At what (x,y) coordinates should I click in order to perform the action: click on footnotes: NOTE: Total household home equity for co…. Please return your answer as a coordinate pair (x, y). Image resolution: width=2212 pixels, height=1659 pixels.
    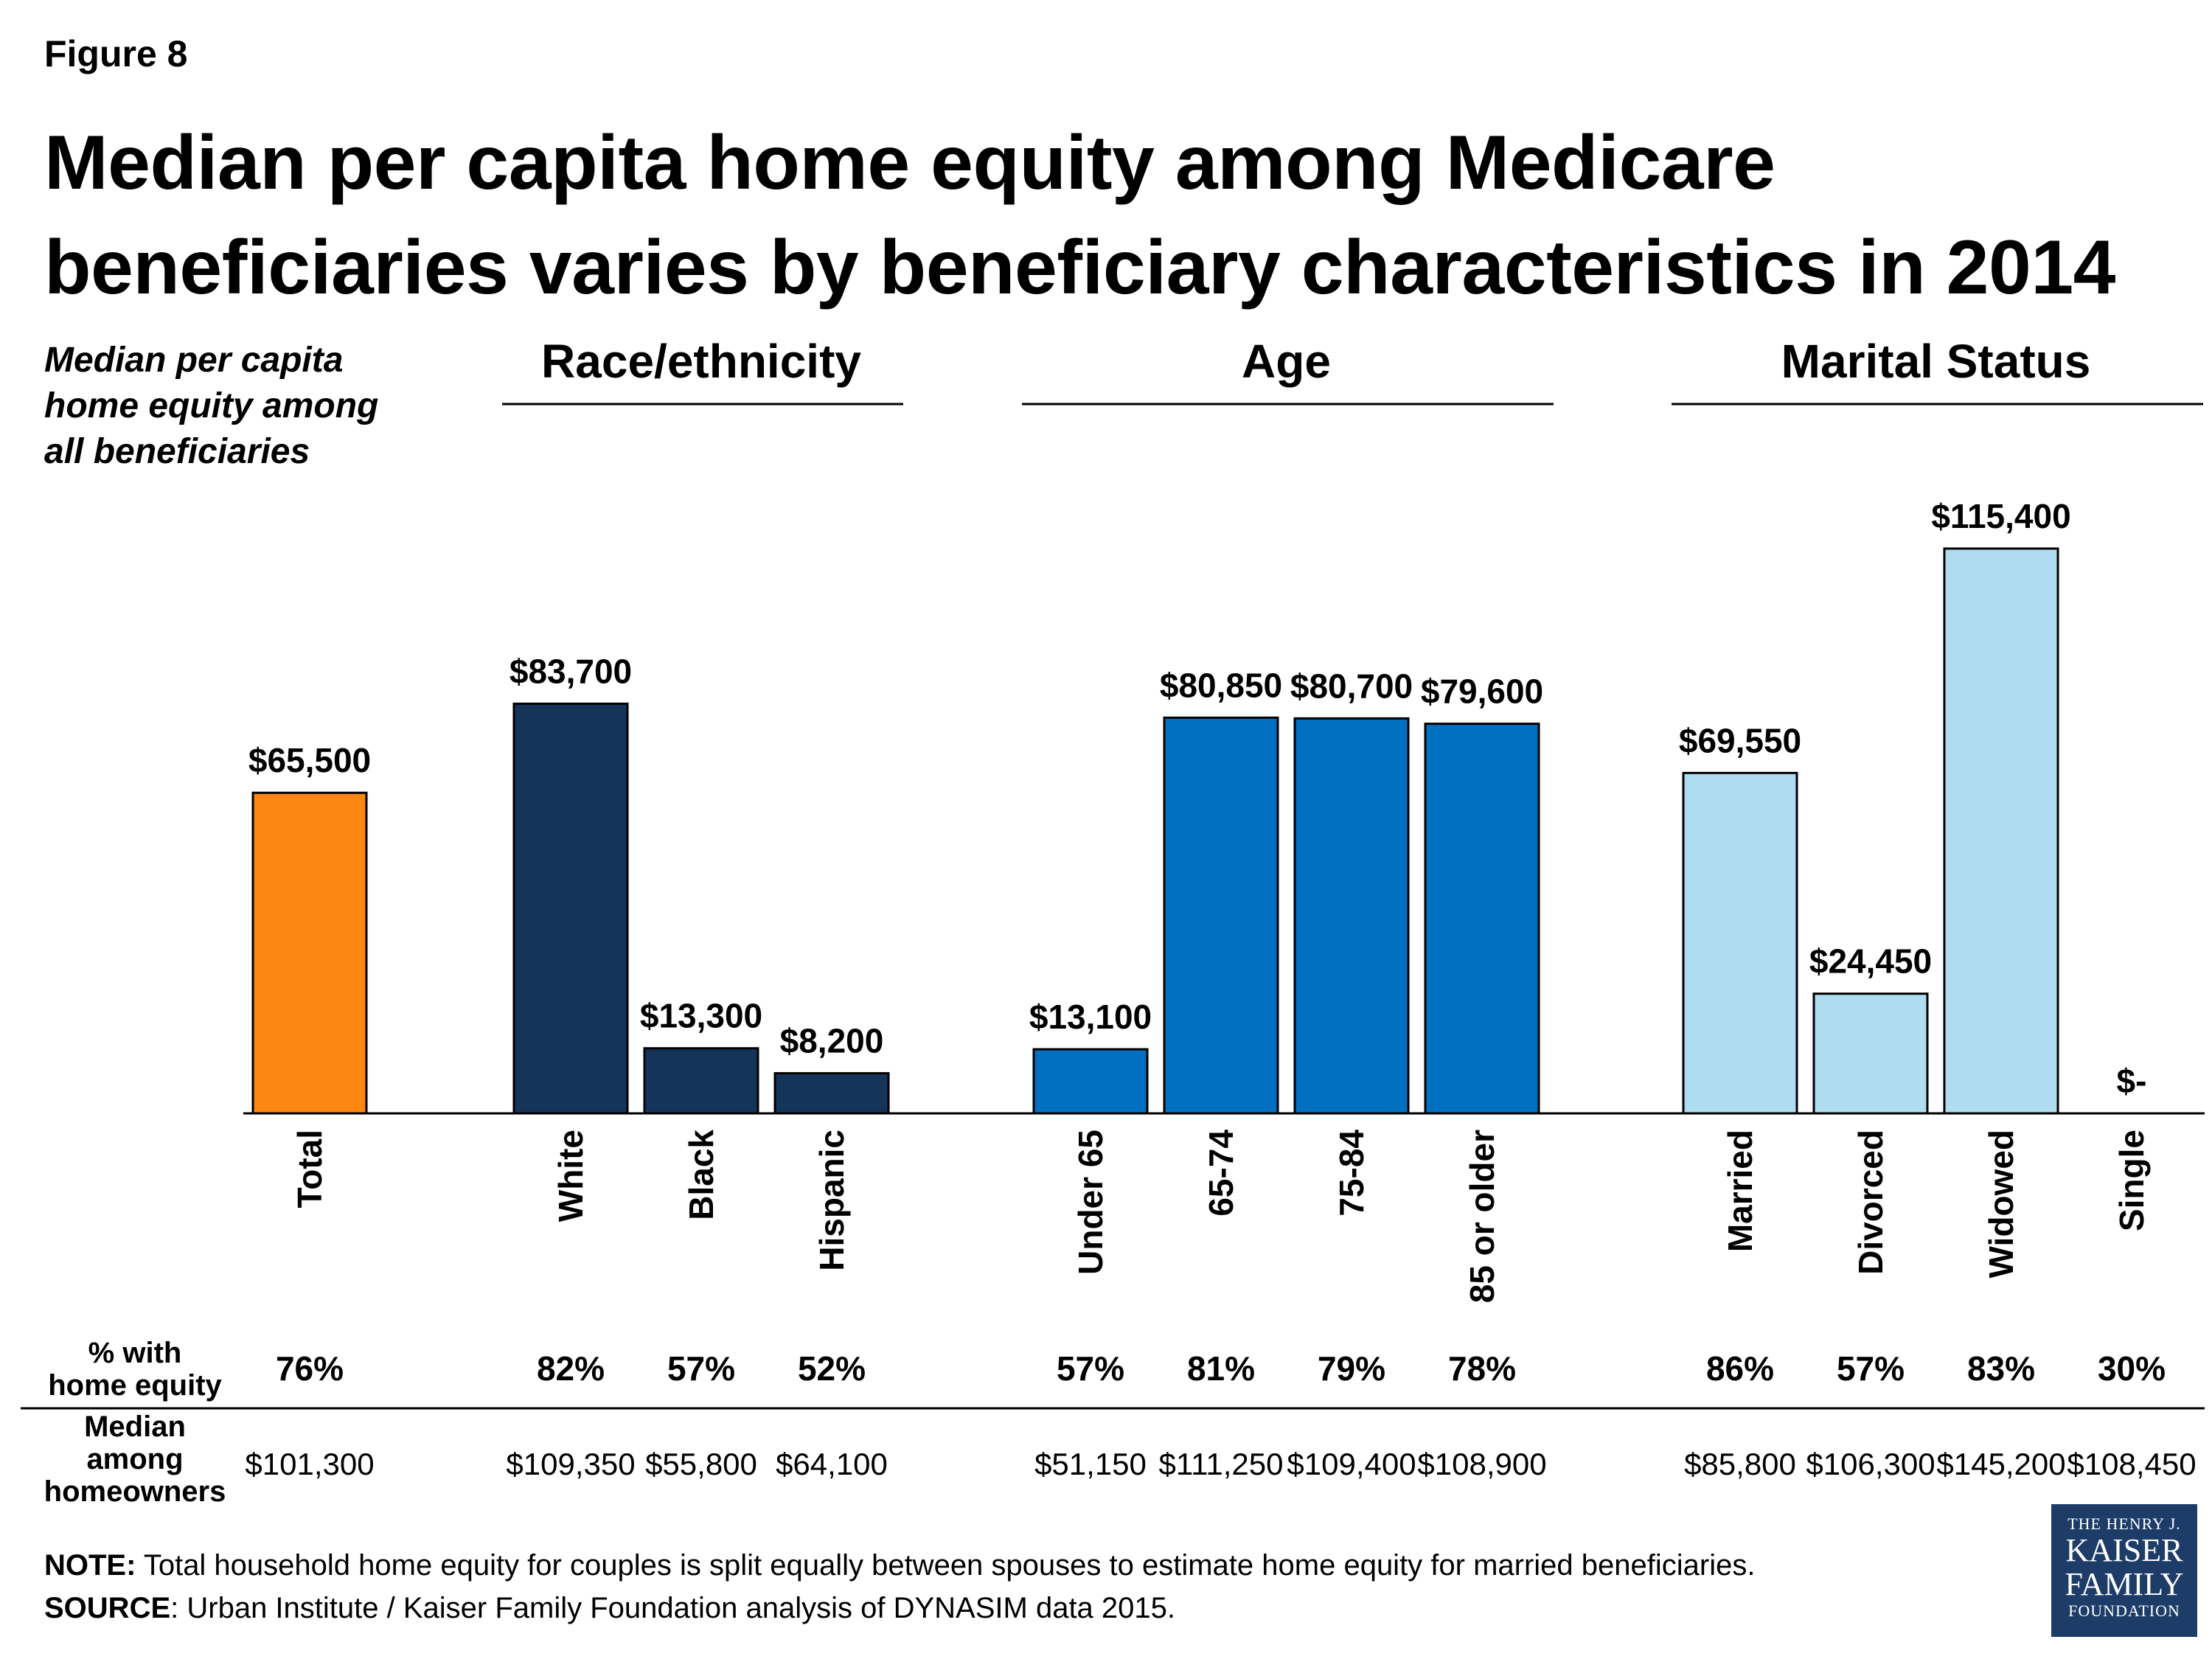
    Looking at the image, I should click on (899, 1587).